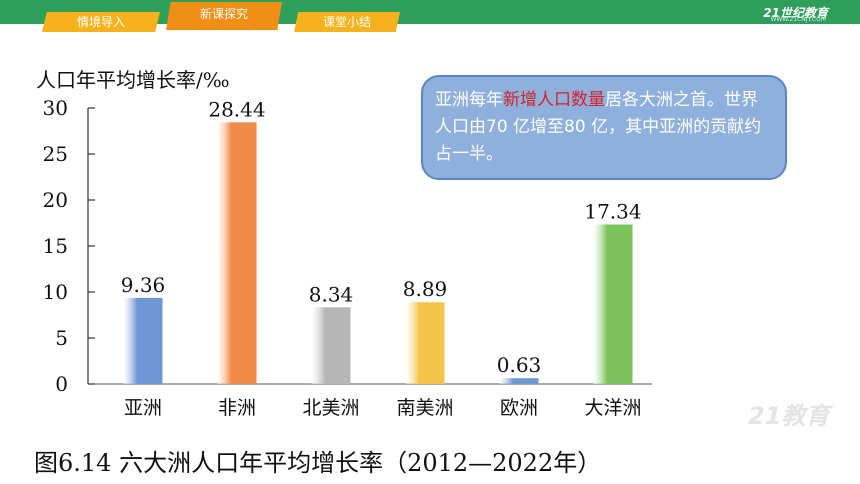  Describe the element at coordinates (331, 294) in the screenshot. I see `bar-value-label: 8.34` at that location.